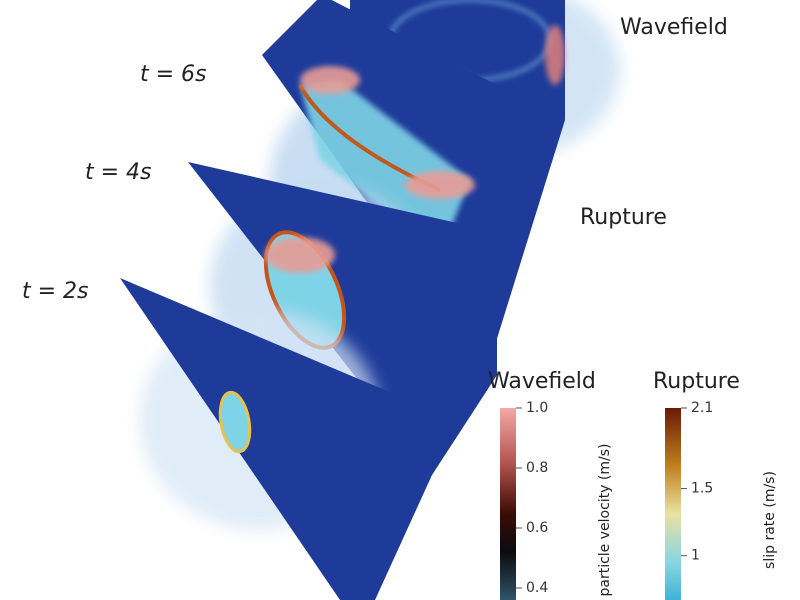 This screenshot has height=600, width=800. Describe the element at coordinates (537, 588) in the screenshot. I see `tick-label: 0.4` at that location.